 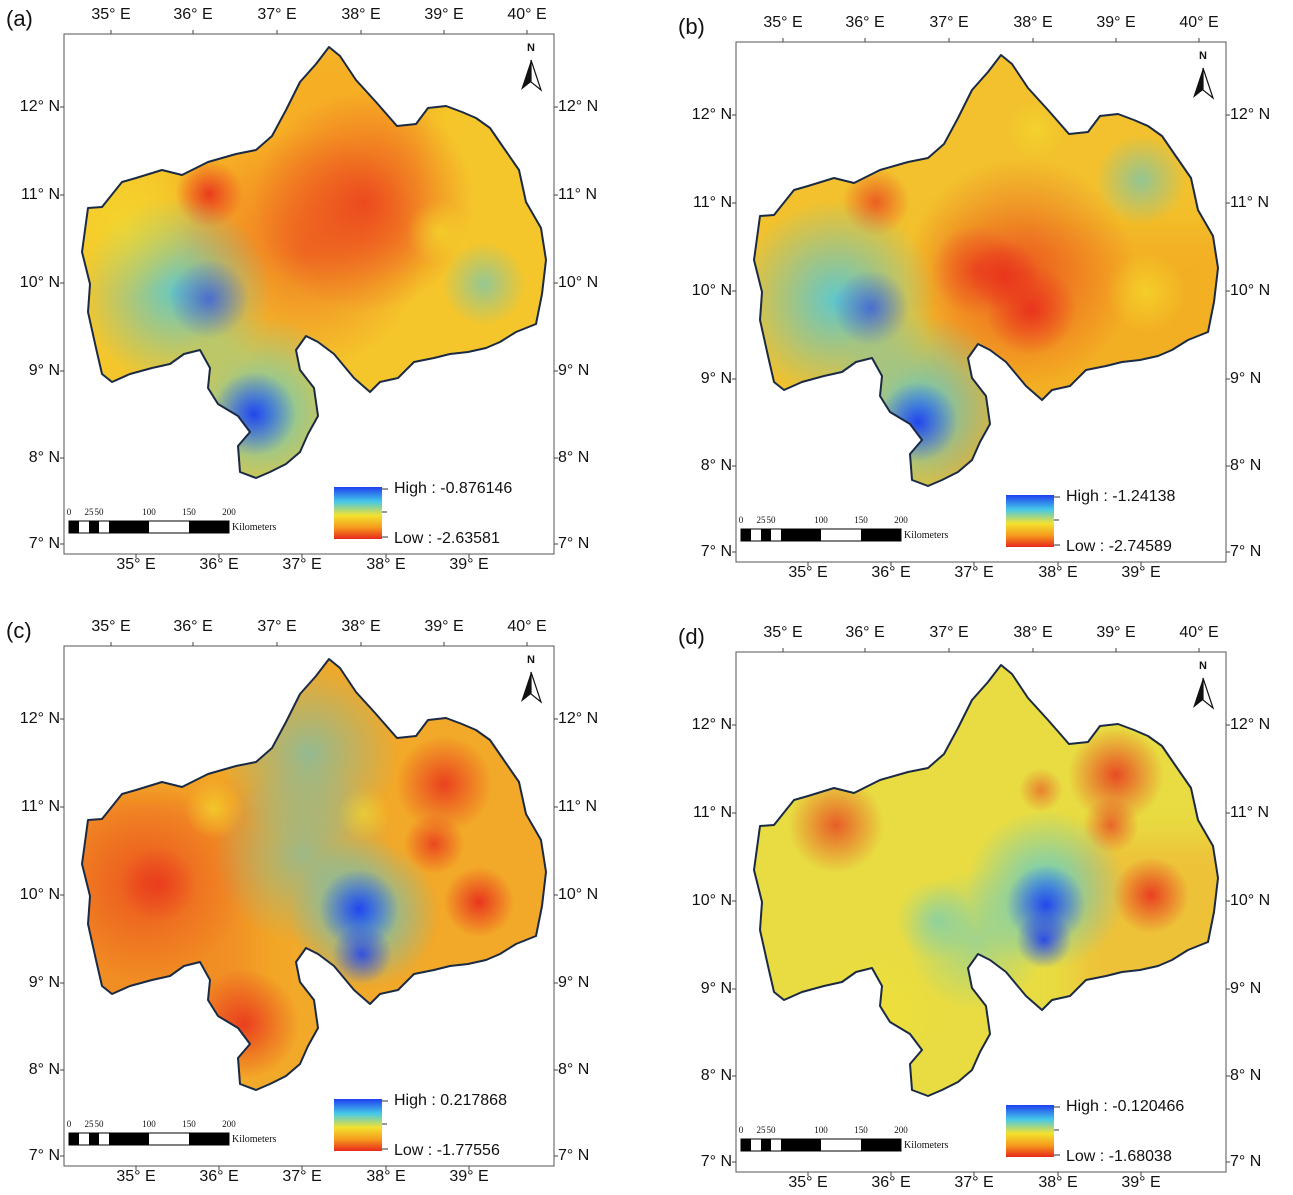 What do you see at coordinates (861, 1130) in the screenshot?
I see `scale-bar-tick-label: 150` at bounding box center [861, 1130].